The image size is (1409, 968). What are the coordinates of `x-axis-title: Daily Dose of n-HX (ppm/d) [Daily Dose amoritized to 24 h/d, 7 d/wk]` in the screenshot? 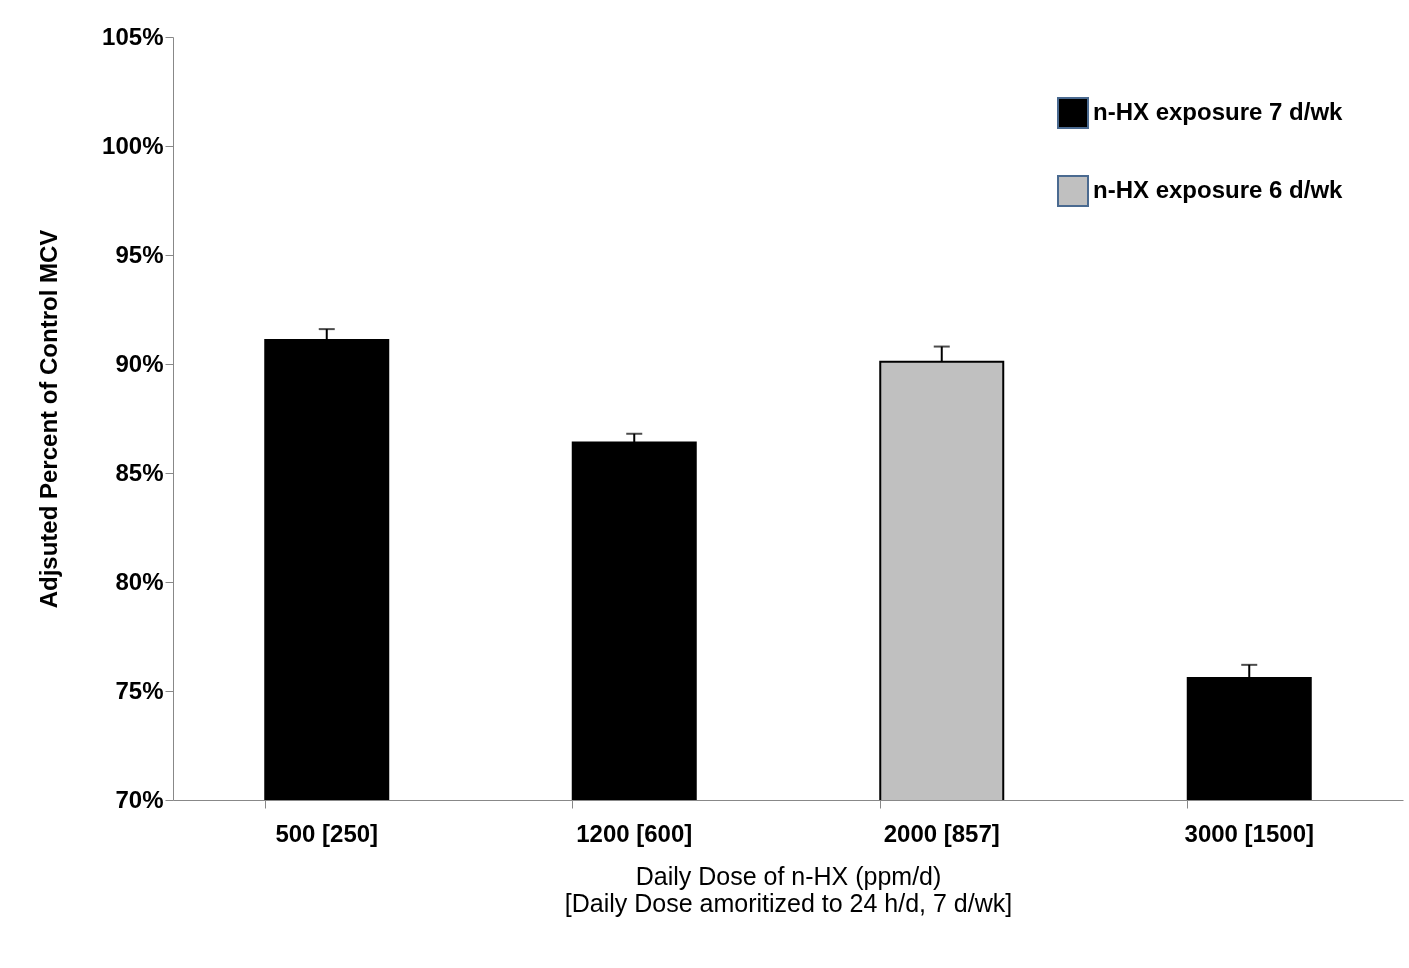 It's located at (788, 889).